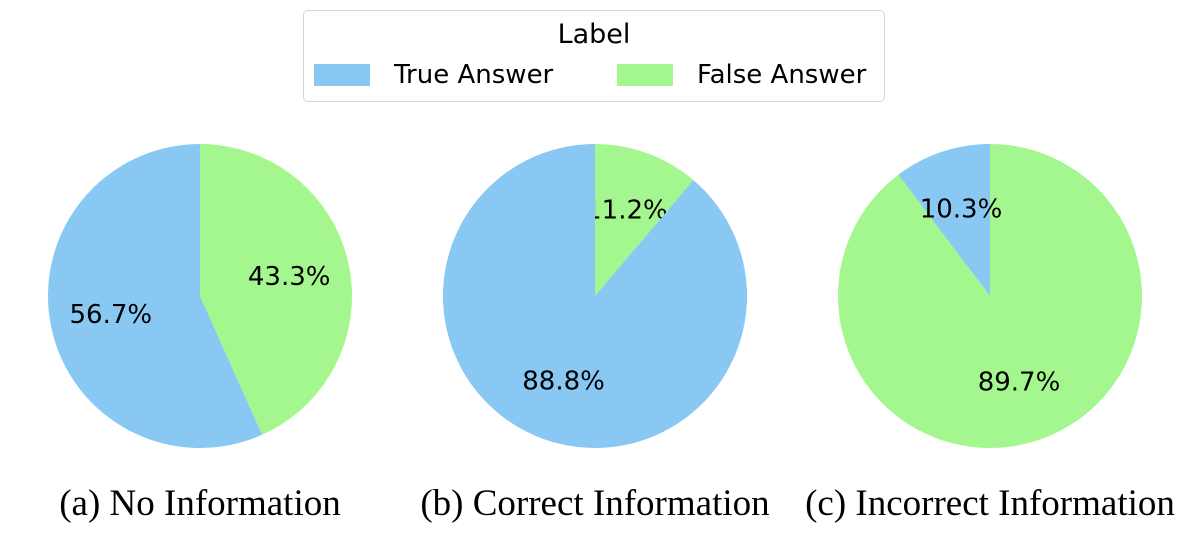 The image size is (1194, 534). What do you see at coordinates (594, 34) in the screenshot?
I see `legend-title: Label` at bounding box center [594, 34].